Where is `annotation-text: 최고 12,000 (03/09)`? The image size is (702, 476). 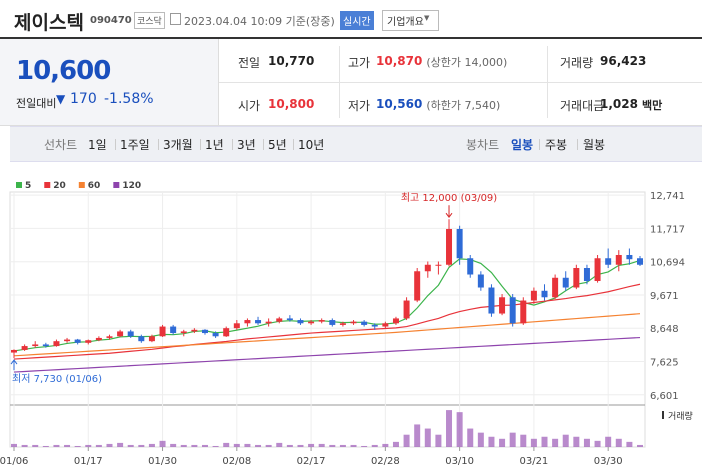 annotation-text: 최고 12,000 (03/09) is located at coordinates (449, 198).